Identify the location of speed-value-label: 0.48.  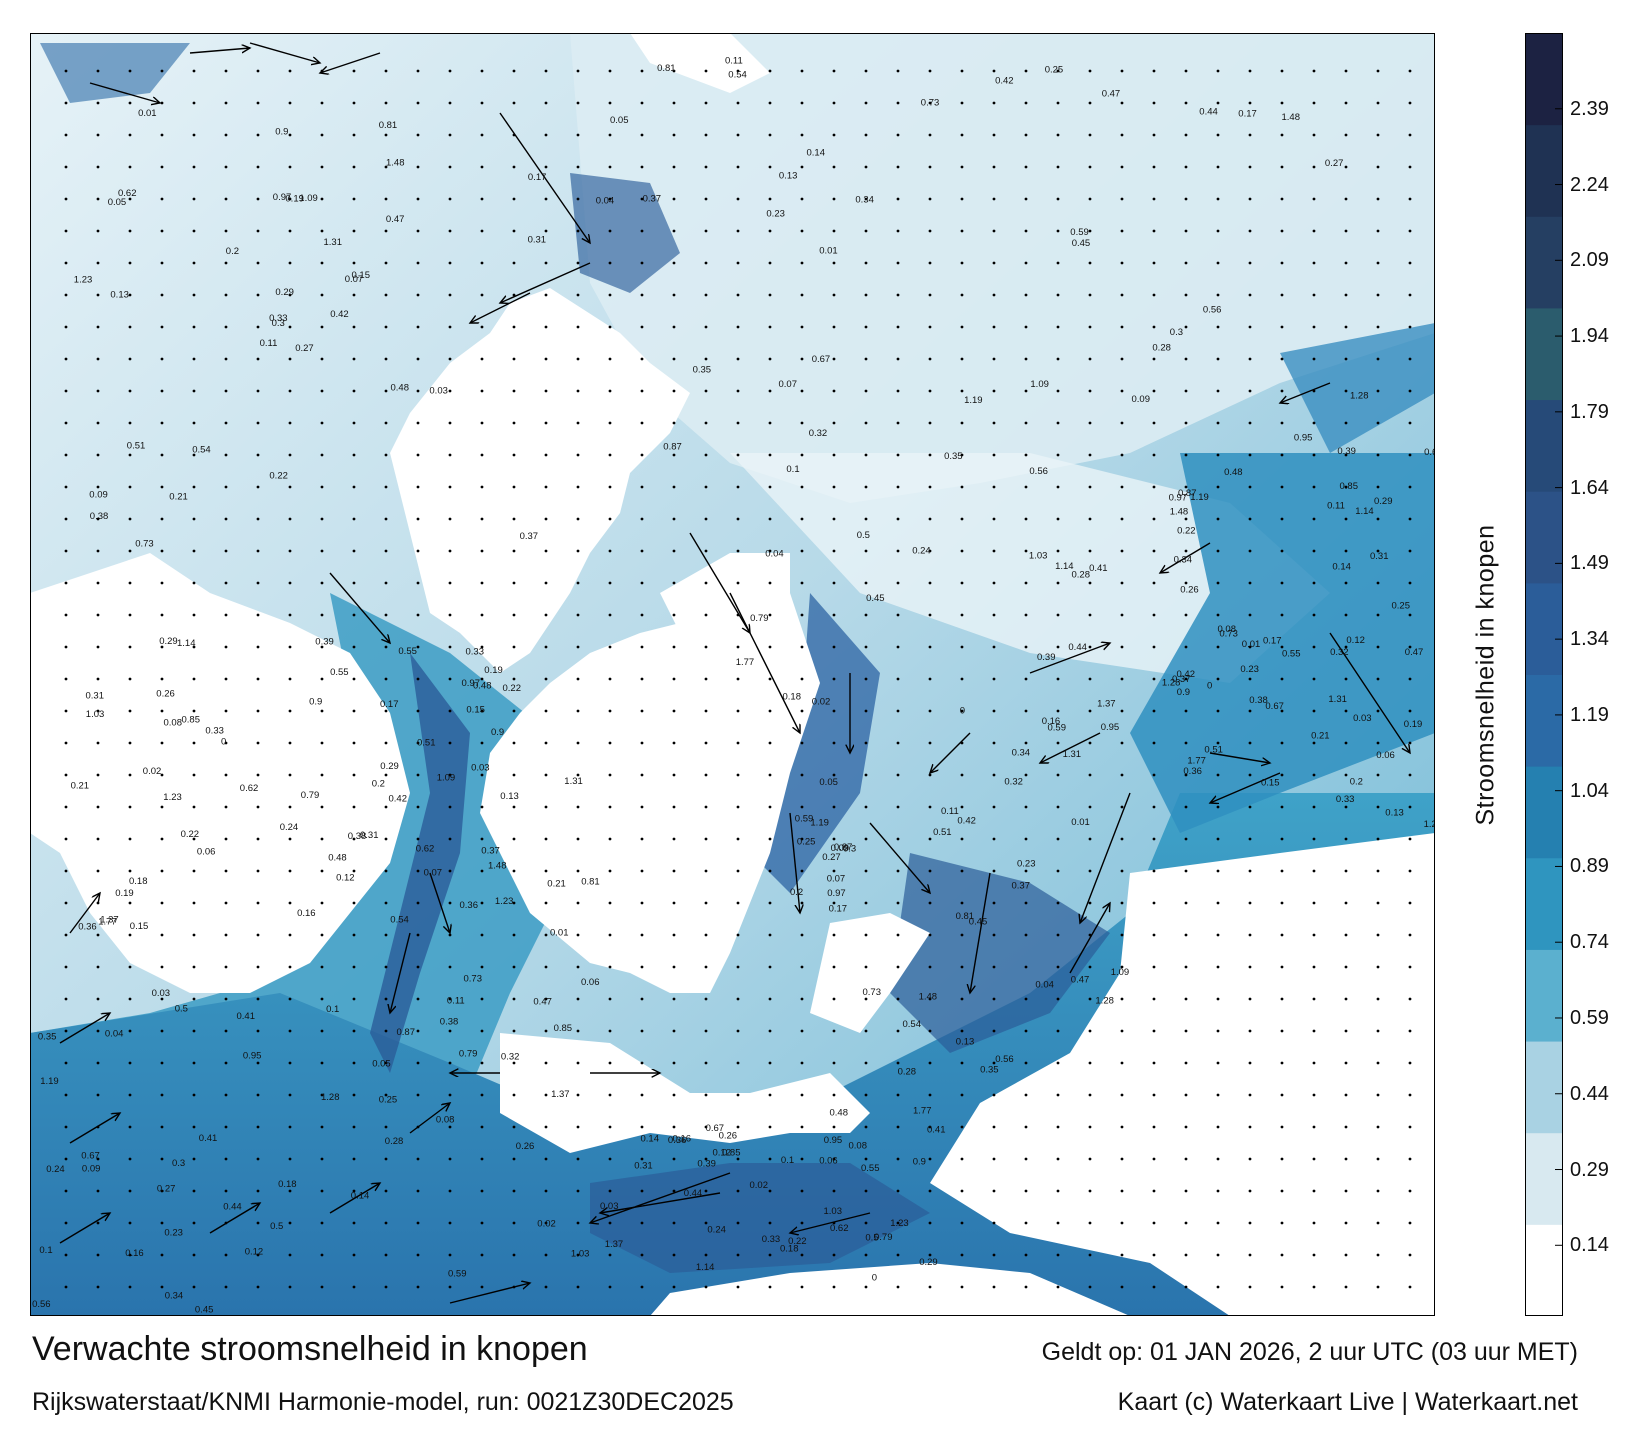
(337, 857).